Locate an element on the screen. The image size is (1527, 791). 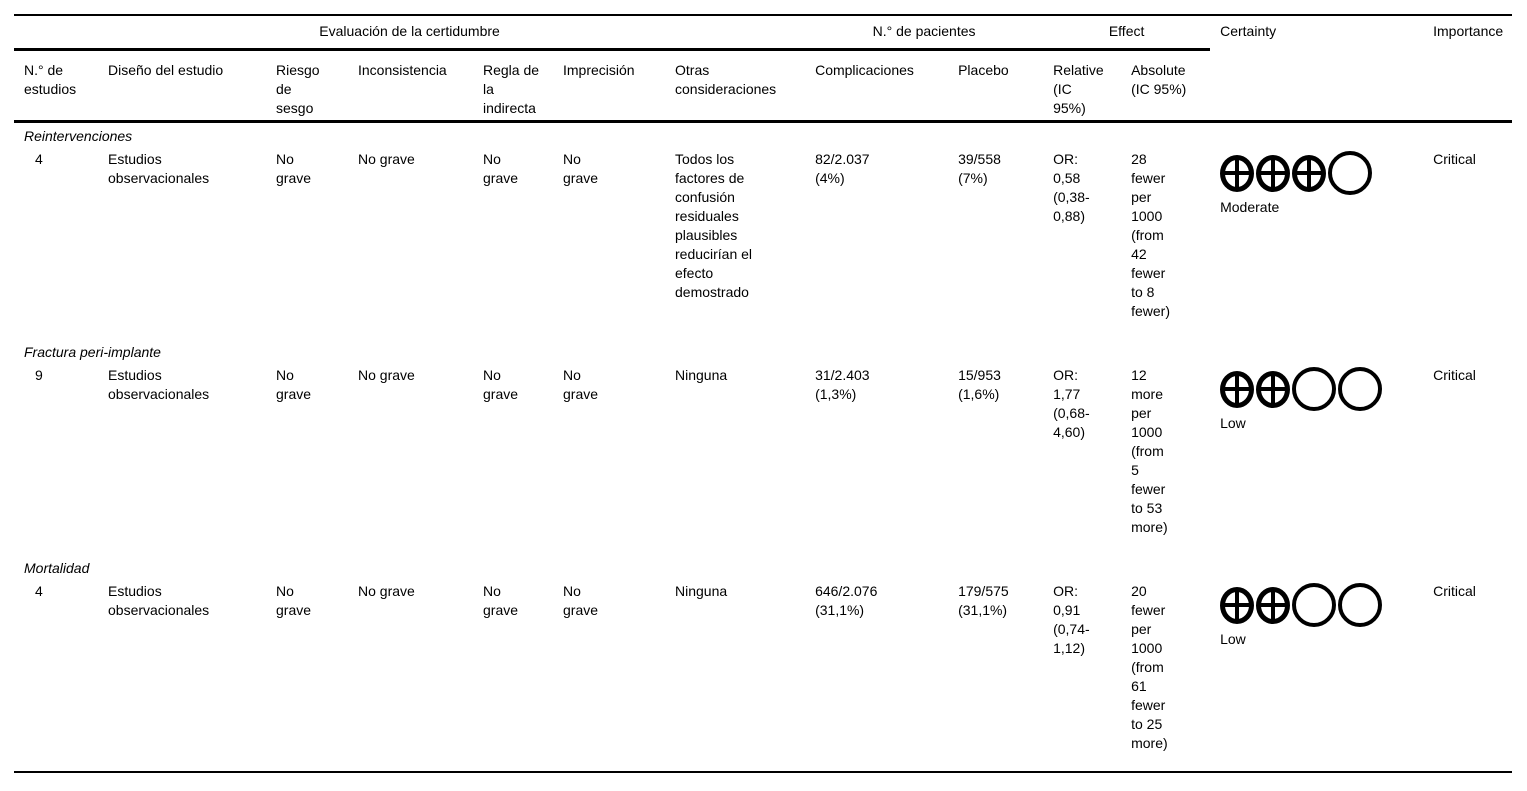
cell-complicaciones: 646/2.076 (31,1%) is located at coordinates (846, 600).